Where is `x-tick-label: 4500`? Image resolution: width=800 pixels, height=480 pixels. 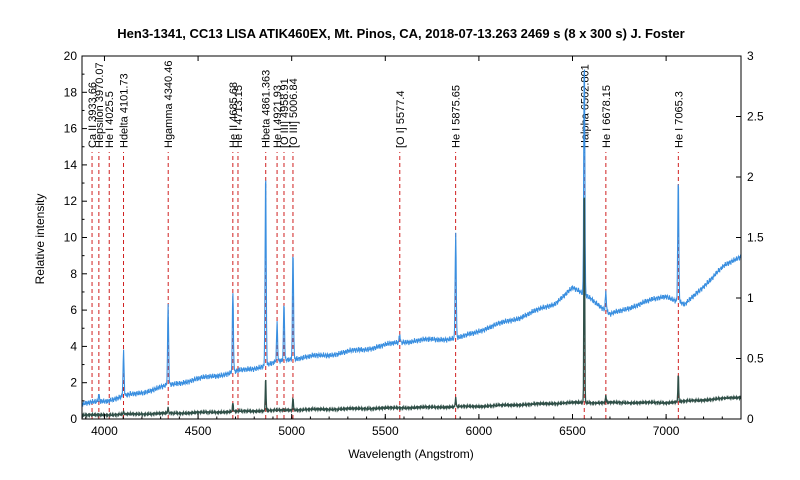 x-tick-label: 4500 is located at coordinates (198, 431).